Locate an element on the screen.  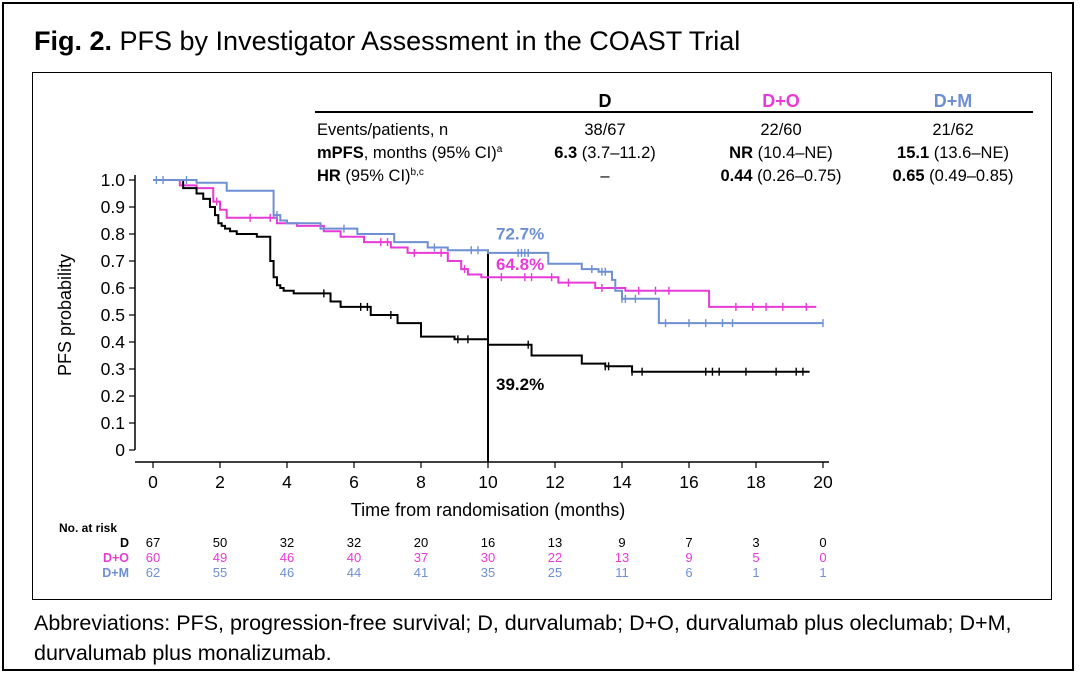
x-tick-label: 16 is located at coordinates (688, 482).